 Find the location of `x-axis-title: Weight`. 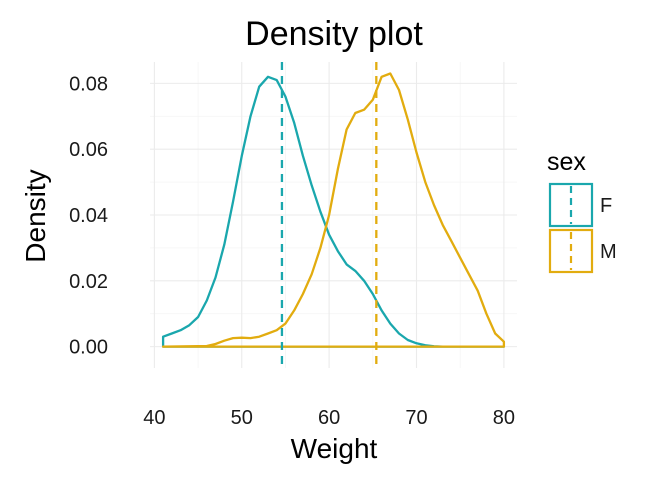

x-axis-title: Weight is located at coordinates (334, 448).